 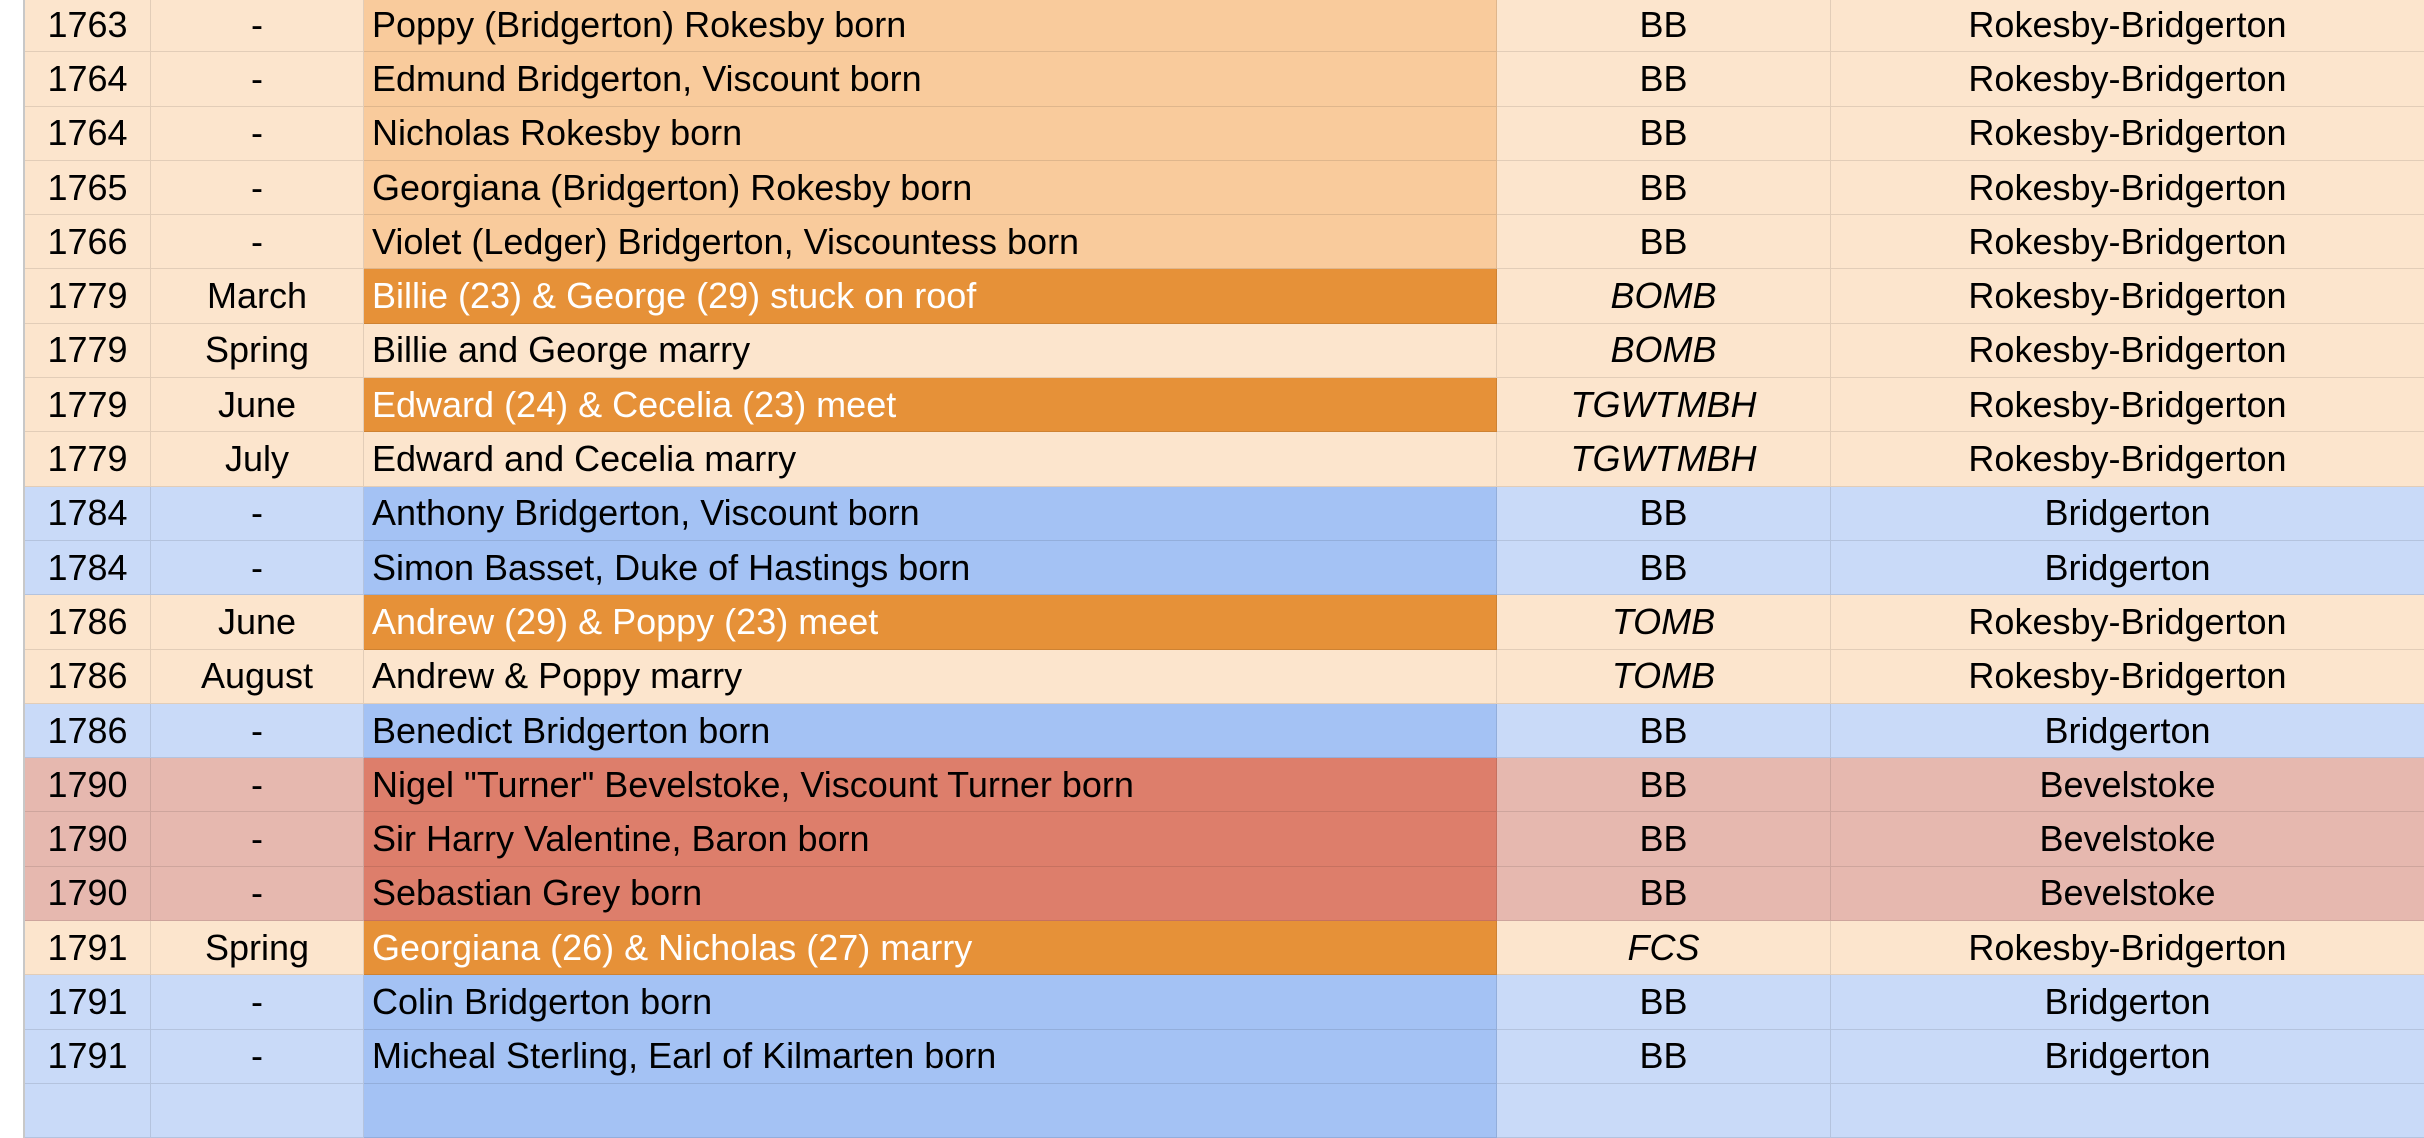 What do you see at coordinates (930, 133) in the screenshot?
I see `event-cell: Nicholas Rokesby born` at bounding box center [930, 133].